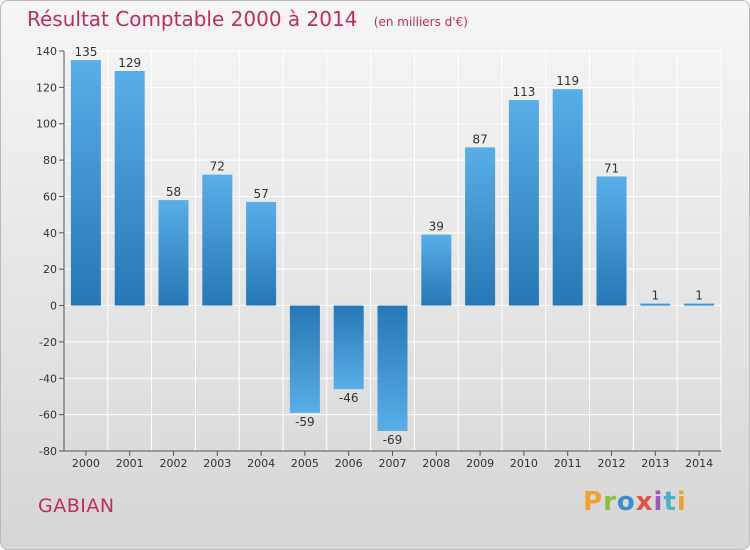 This screenshot has width=750, height=550. What do you see at coordinates (436, 227) in the screenshot?
I see `bar-value-label: 39` at bounding box center [436, 227].